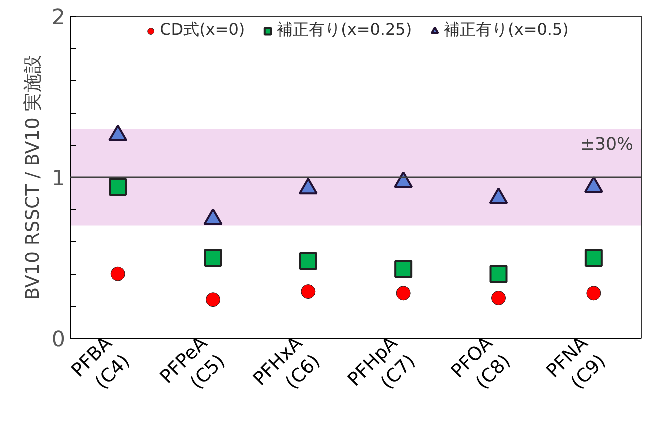 The width and height of the screenshot is (651, 428). Describe the element at coordinates (33, 177) in the screenshot. I see `y-axis-title: BV10 RSSCT / BV10 実施設` at that location.